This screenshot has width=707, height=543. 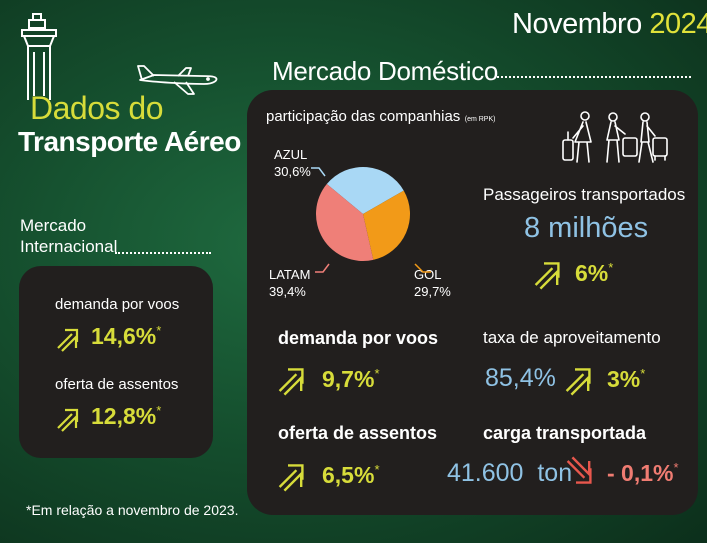 What do you see at coordinates (572, 337) in the screenshot?
I see `load-factor-label: taxa de aproveitamento` at bounding box center [572, 337].